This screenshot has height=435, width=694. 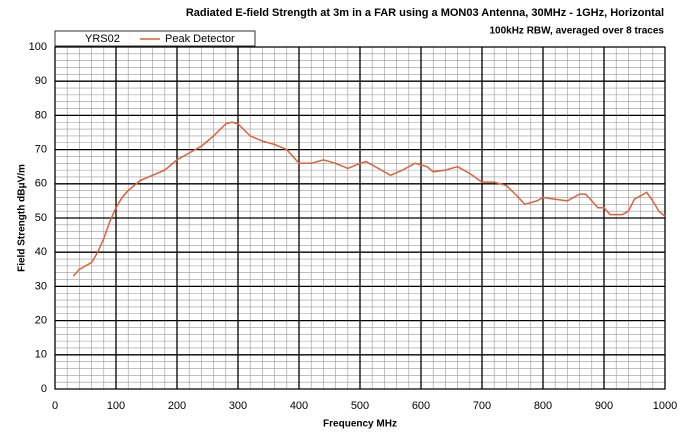 What do you see at coordinates (41, 115) in the screenshot?
I see `y-tick-label: 80` at bounding box center [41, 115].